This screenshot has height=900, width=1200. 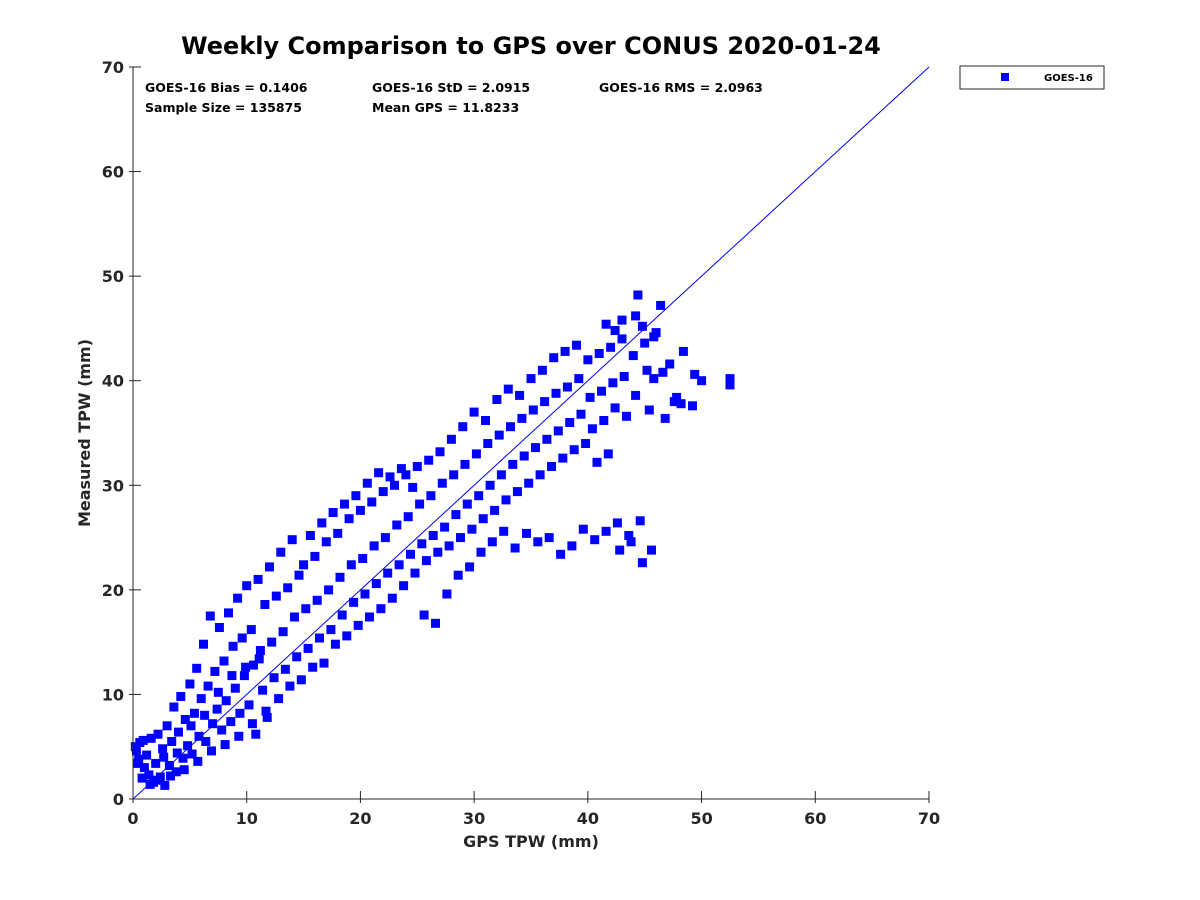 What do you see at coordinates (226, 87) in the screenshot?
I see `stat-bias: GOES-16 Bias = 0.1406` at bounding box center [226, 87].